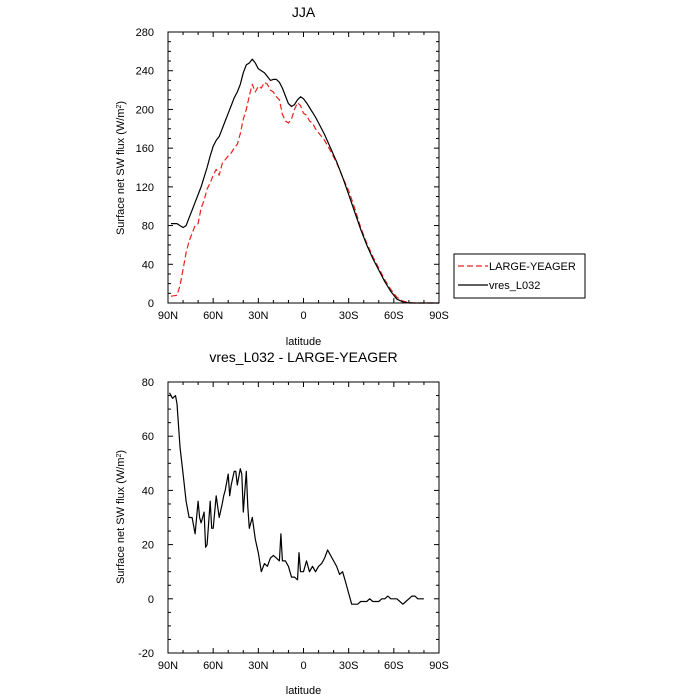 The height and width of the screenshot is (700, 700). What do you see at coordinates (303, 666) in the screenshot?
I see `bottom-x-tick-label: 0` at bounding box center [303, 666].